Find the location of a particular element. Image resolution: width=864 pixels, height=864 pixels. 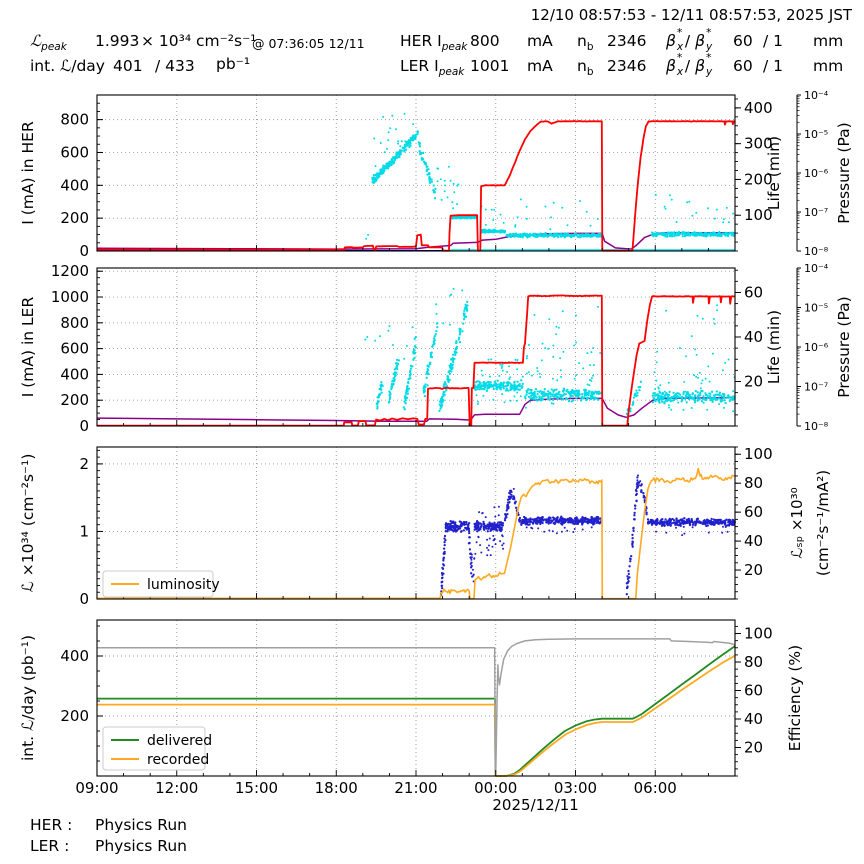

her-ipeak-unit: mA is located at coordinates (540, 41).